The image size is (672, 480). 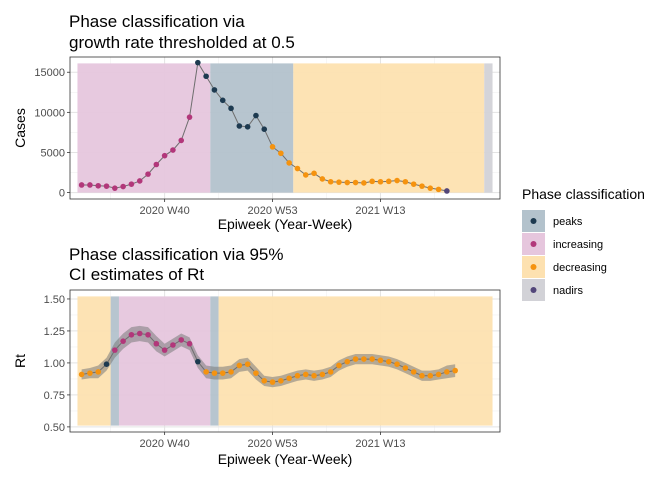 I want to click on legend-label-decreasing: decreasing, so click(x=580, y=268).